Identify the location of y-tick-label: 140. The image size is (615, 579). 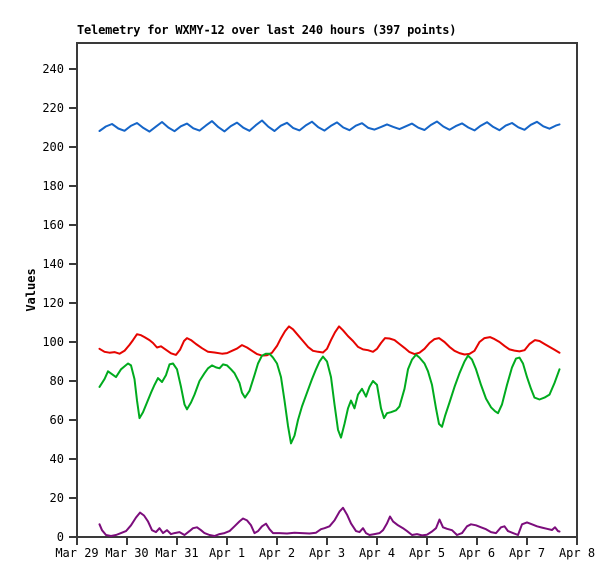
(53, 264).